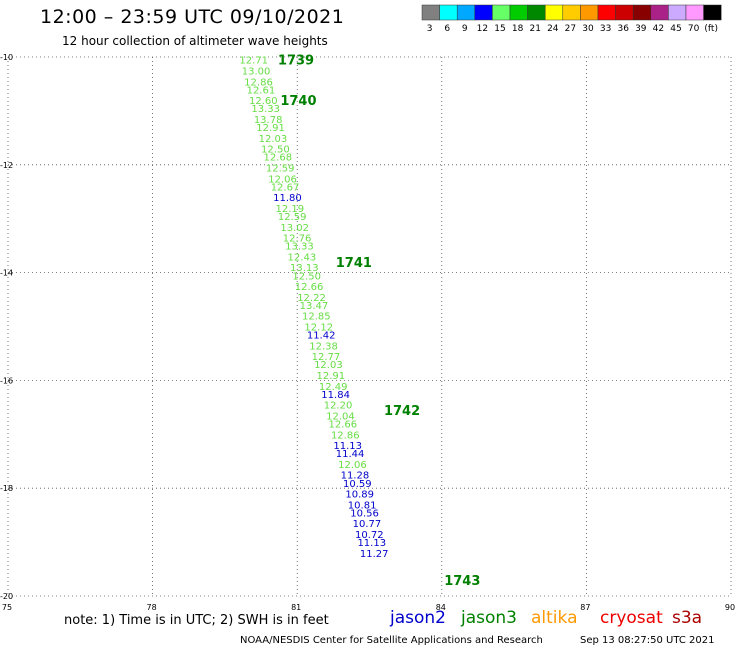  What do you see at coordinates (641, 29) in the screenshot?
I see `legend-label: 39` at bounding box center [641, 29].